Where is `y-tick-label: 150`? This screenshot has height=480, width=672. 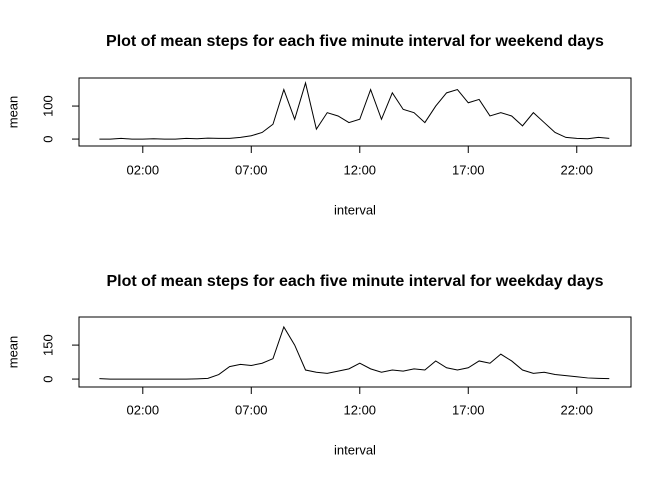 y-tick-label: 150 is located at coordinates (47, 345).